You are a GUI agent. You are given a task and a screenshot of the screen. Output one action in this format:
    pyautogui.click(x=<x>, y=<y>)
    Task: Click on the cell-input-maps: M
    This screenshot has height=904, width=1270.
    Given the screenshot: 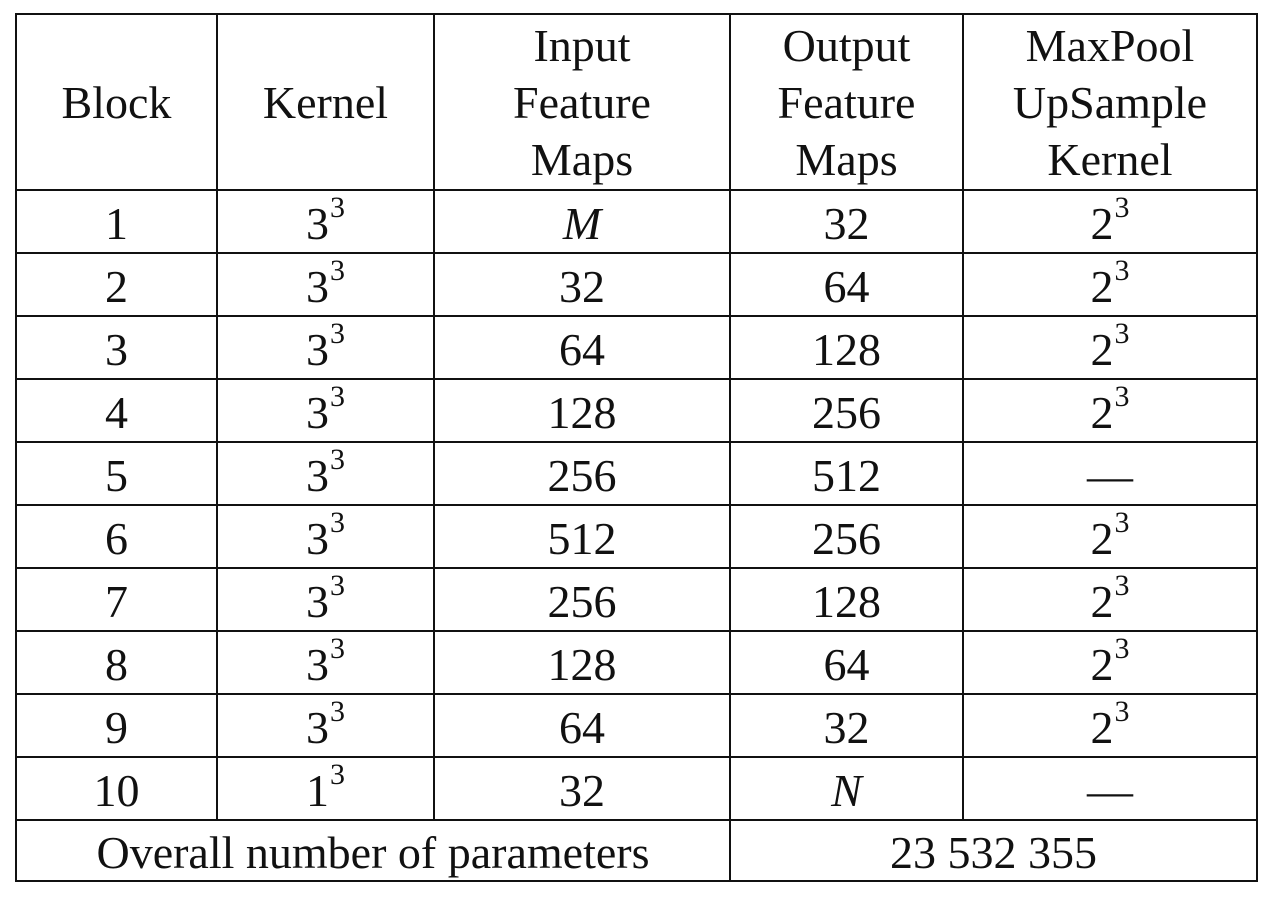 What is the action you would take?
    pyautogui.click(x=582, y=221)
    